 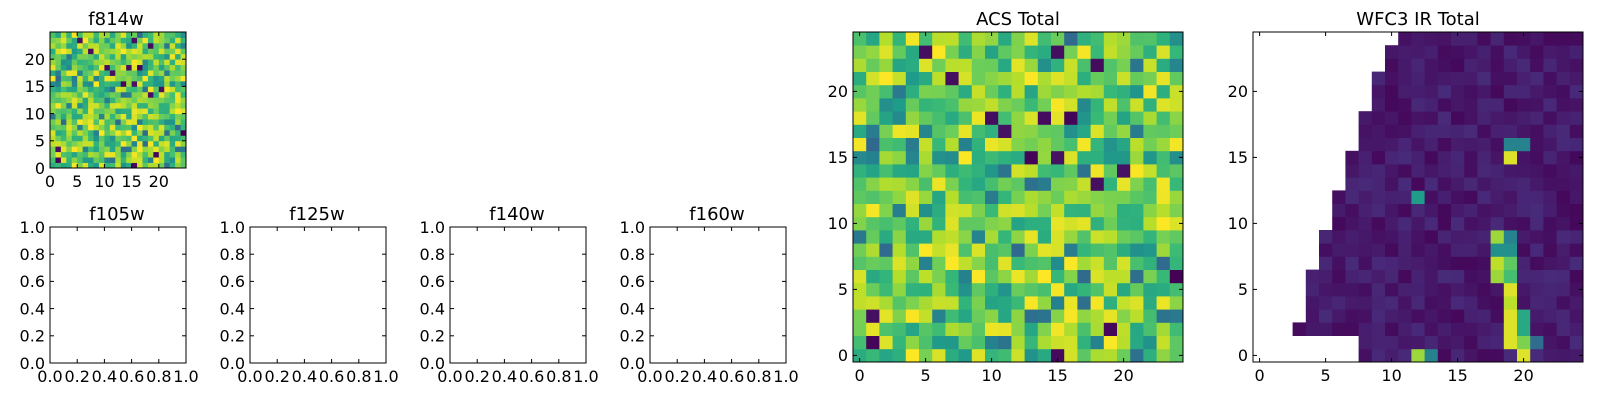 What do you see at coordinates (32, 308) in the screenshot?
I see `f105w-ytick-label: 0.4` at bounding box center [32, 308].